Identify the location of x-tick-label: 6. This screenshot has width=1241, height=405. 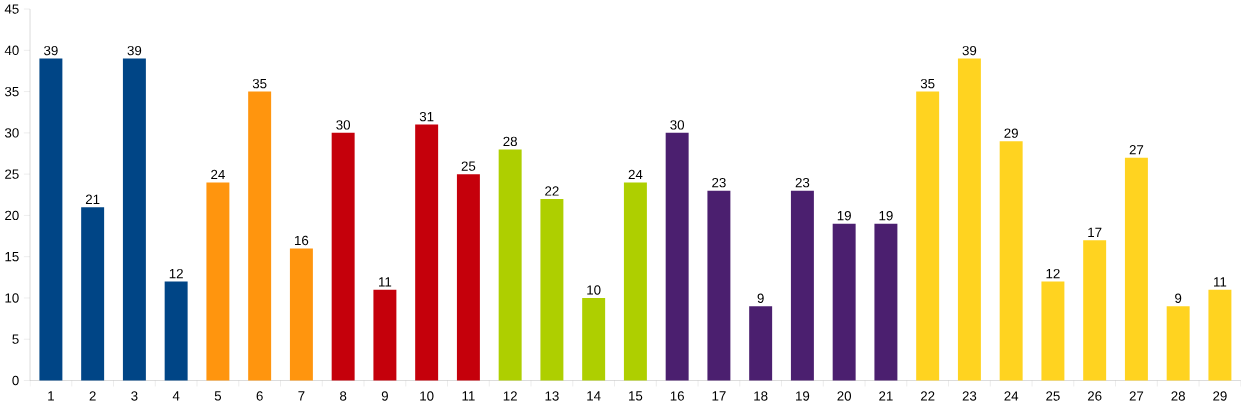
(259, 396).